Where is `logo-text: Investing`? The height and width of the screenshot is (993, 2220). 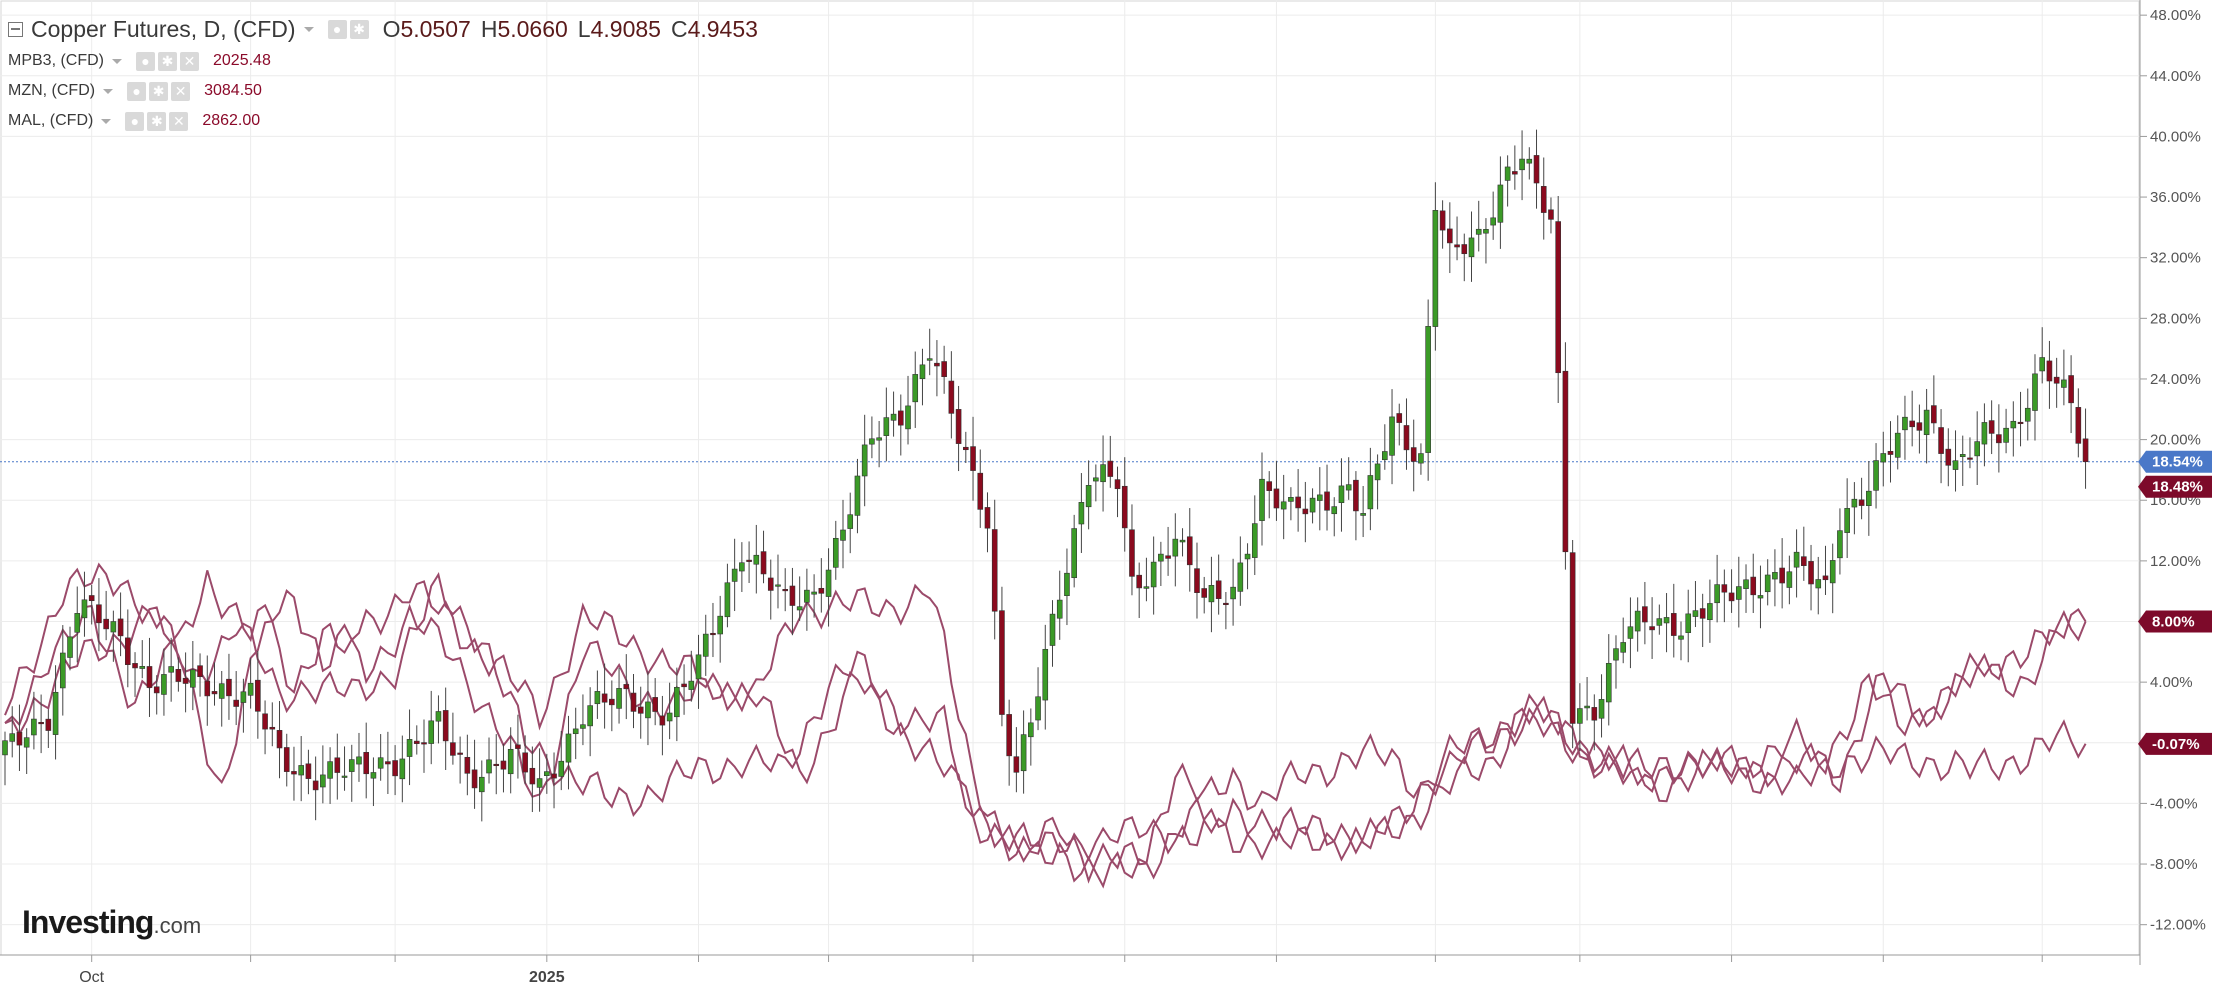 logo-text: Investing is located at coordinates (88, 922).